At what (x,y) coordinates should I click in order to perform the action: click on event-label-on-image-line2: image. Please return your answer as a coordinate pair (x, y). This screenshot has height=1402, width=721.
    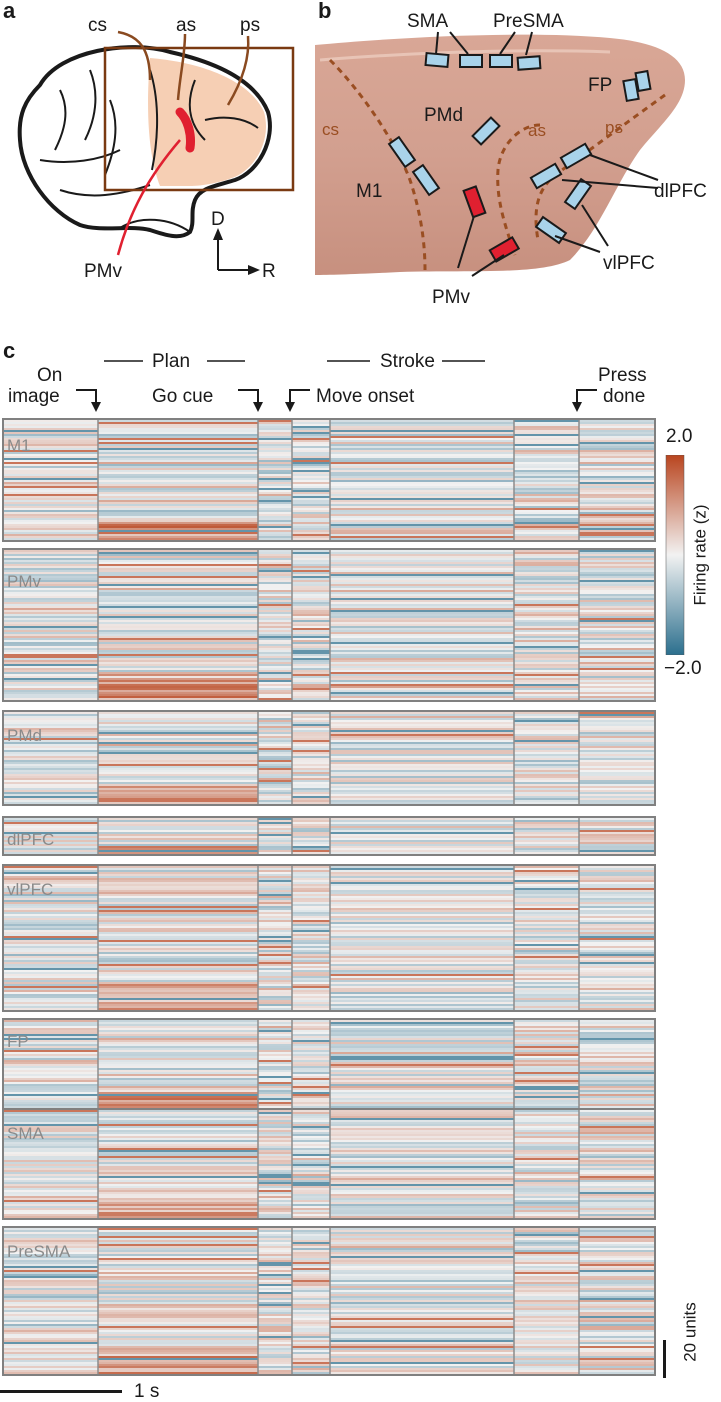
    Looking at the image, I should click on (34, 396).